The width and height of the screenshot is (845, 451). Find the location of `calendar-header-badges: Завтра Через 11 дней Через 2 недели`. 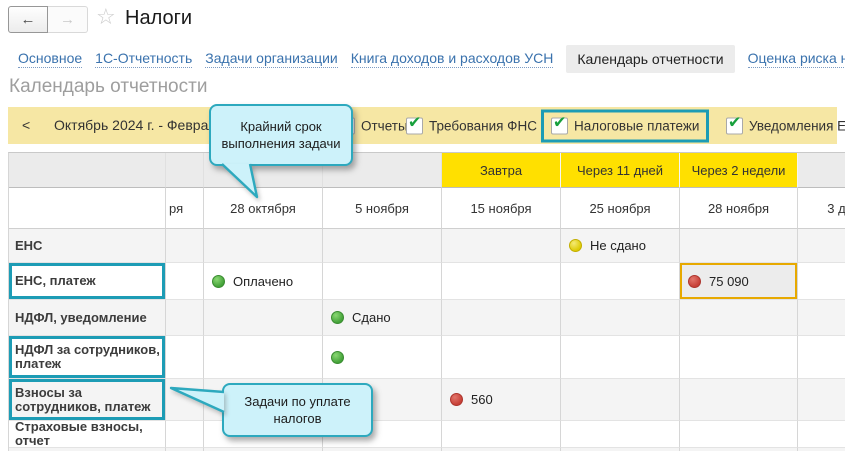

calendar-header-badges: Завтра Через 11 дней Через 2 недели is located at coordinates (427, 170).